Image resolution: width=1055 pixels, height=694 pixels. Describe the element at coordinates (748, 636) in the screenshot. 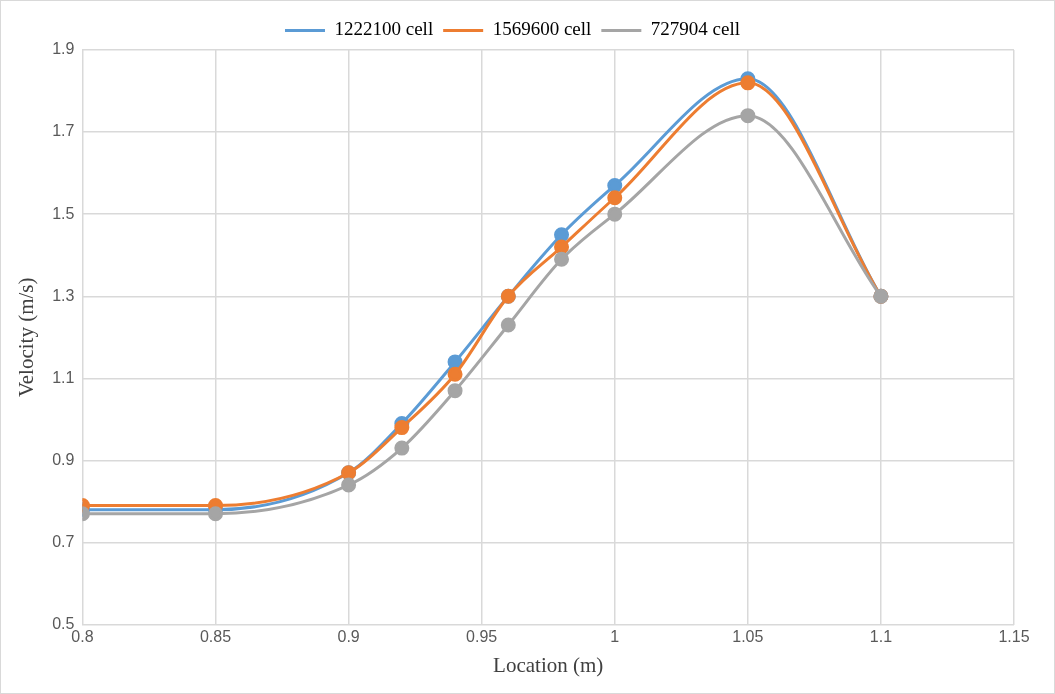

I see `x-tick-label: 1.05` at that location.